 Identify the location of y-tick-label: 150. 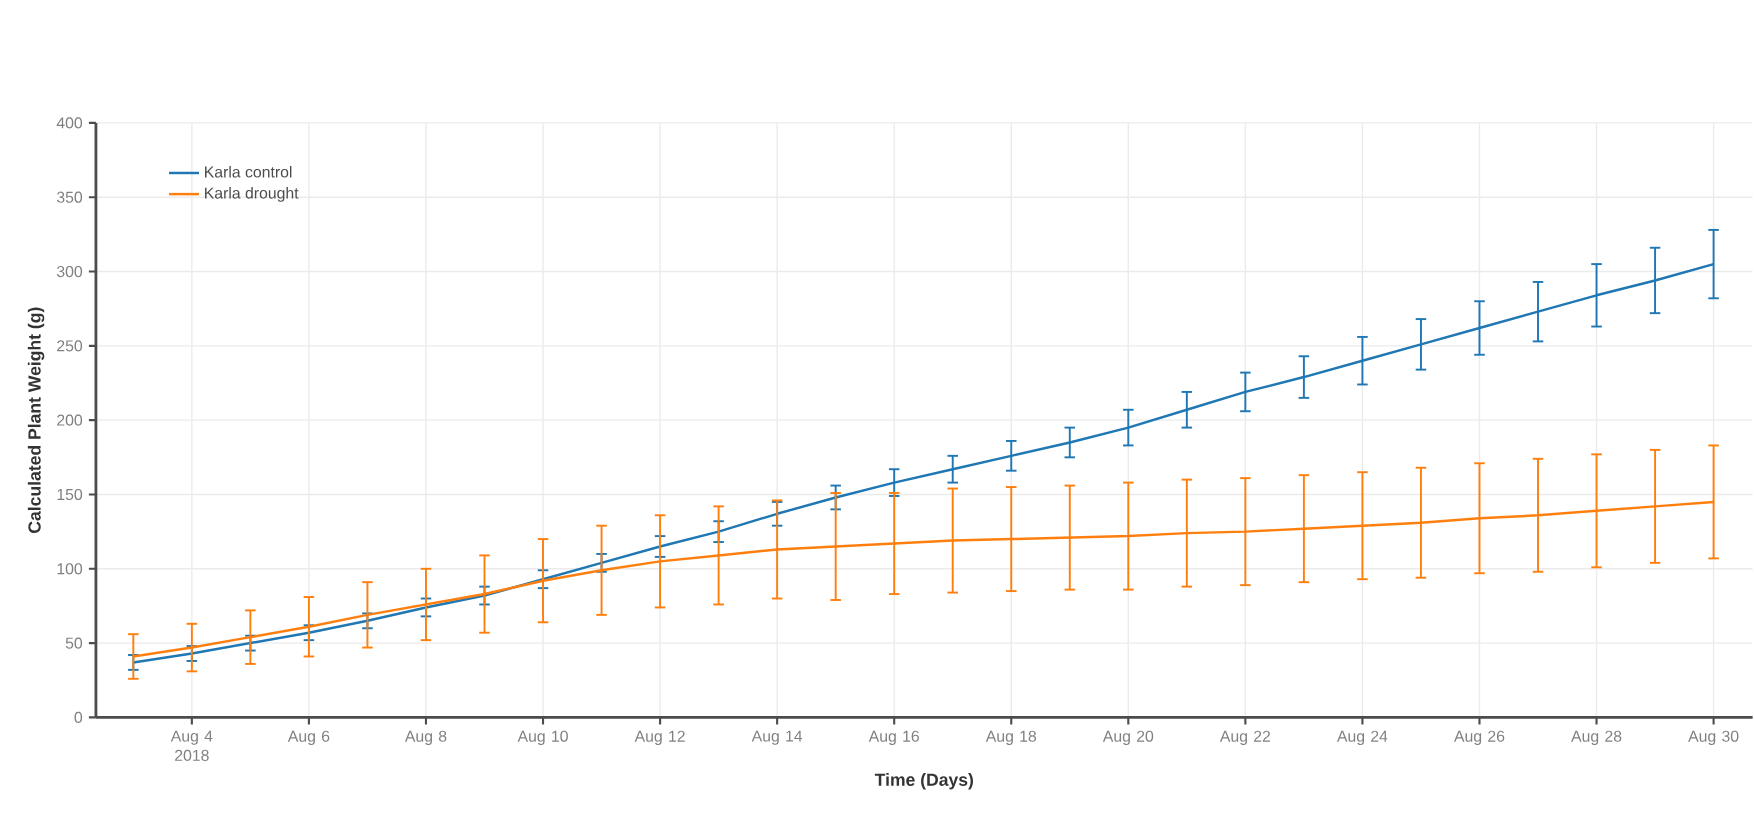
(70, 494).